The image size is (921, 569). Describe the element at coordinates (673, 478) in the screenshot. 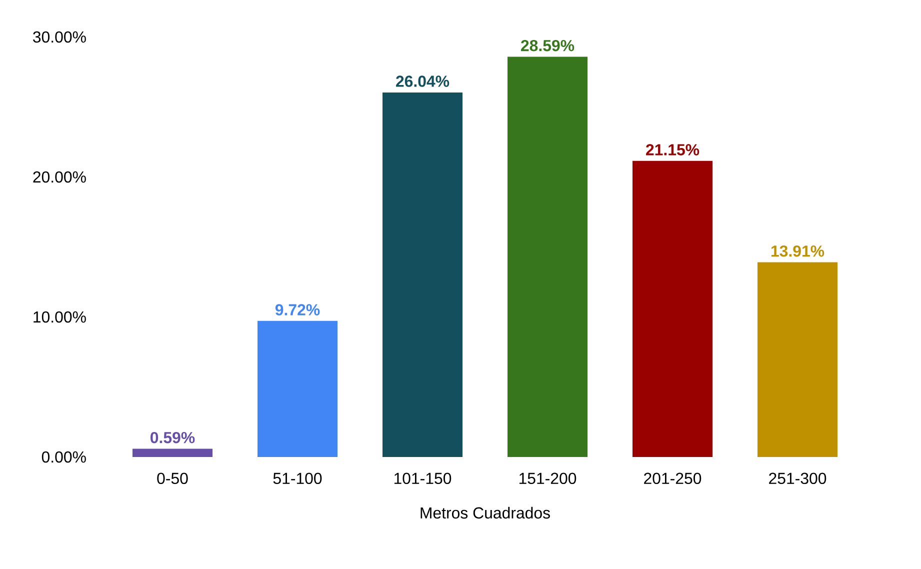

I see `x-tick-label: 201-250` at that location.